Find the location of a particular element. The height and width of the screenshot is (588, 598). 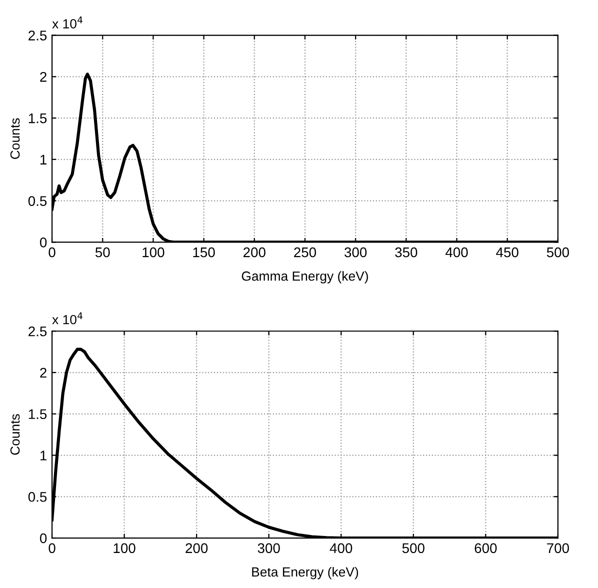

x-tick-label: 600 is located at coordinates (485, 548).